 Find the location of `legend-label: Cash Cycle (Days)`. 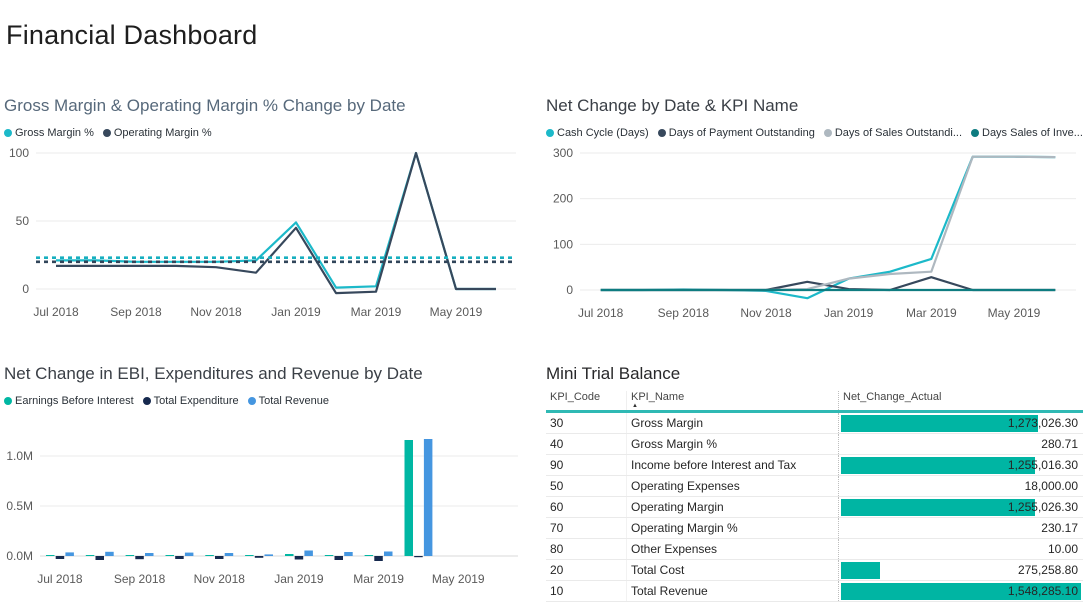

legend-label: Cash Cycle (Days) is located at coordinates (603, 133).